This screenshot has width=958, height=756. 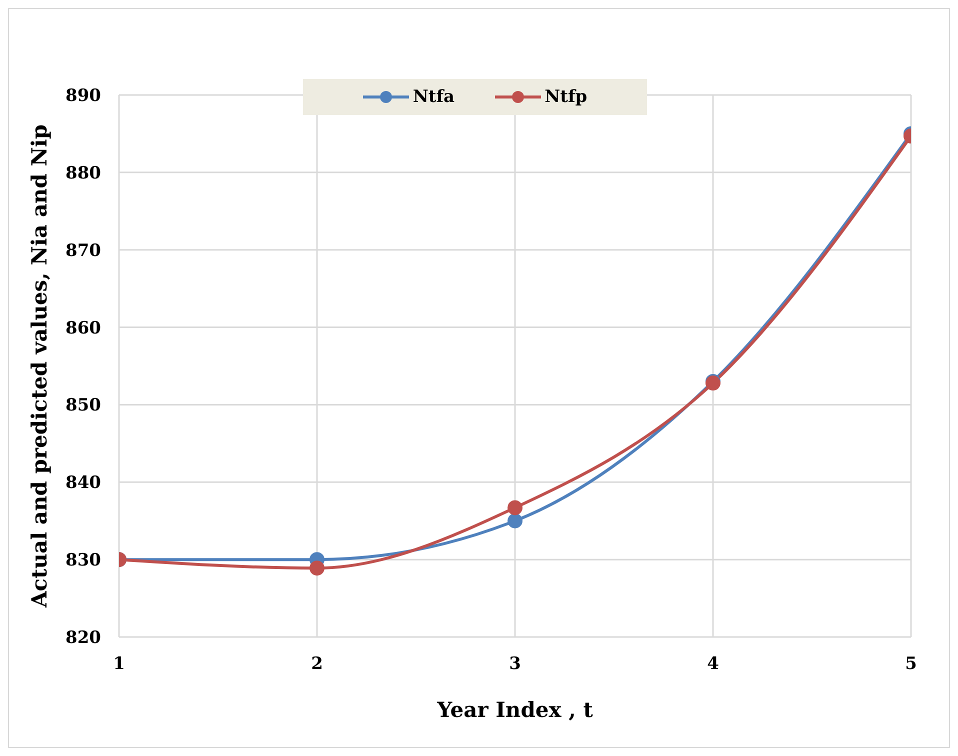 I want to click on y-tick-label: 820, so click(x=84, y=638).